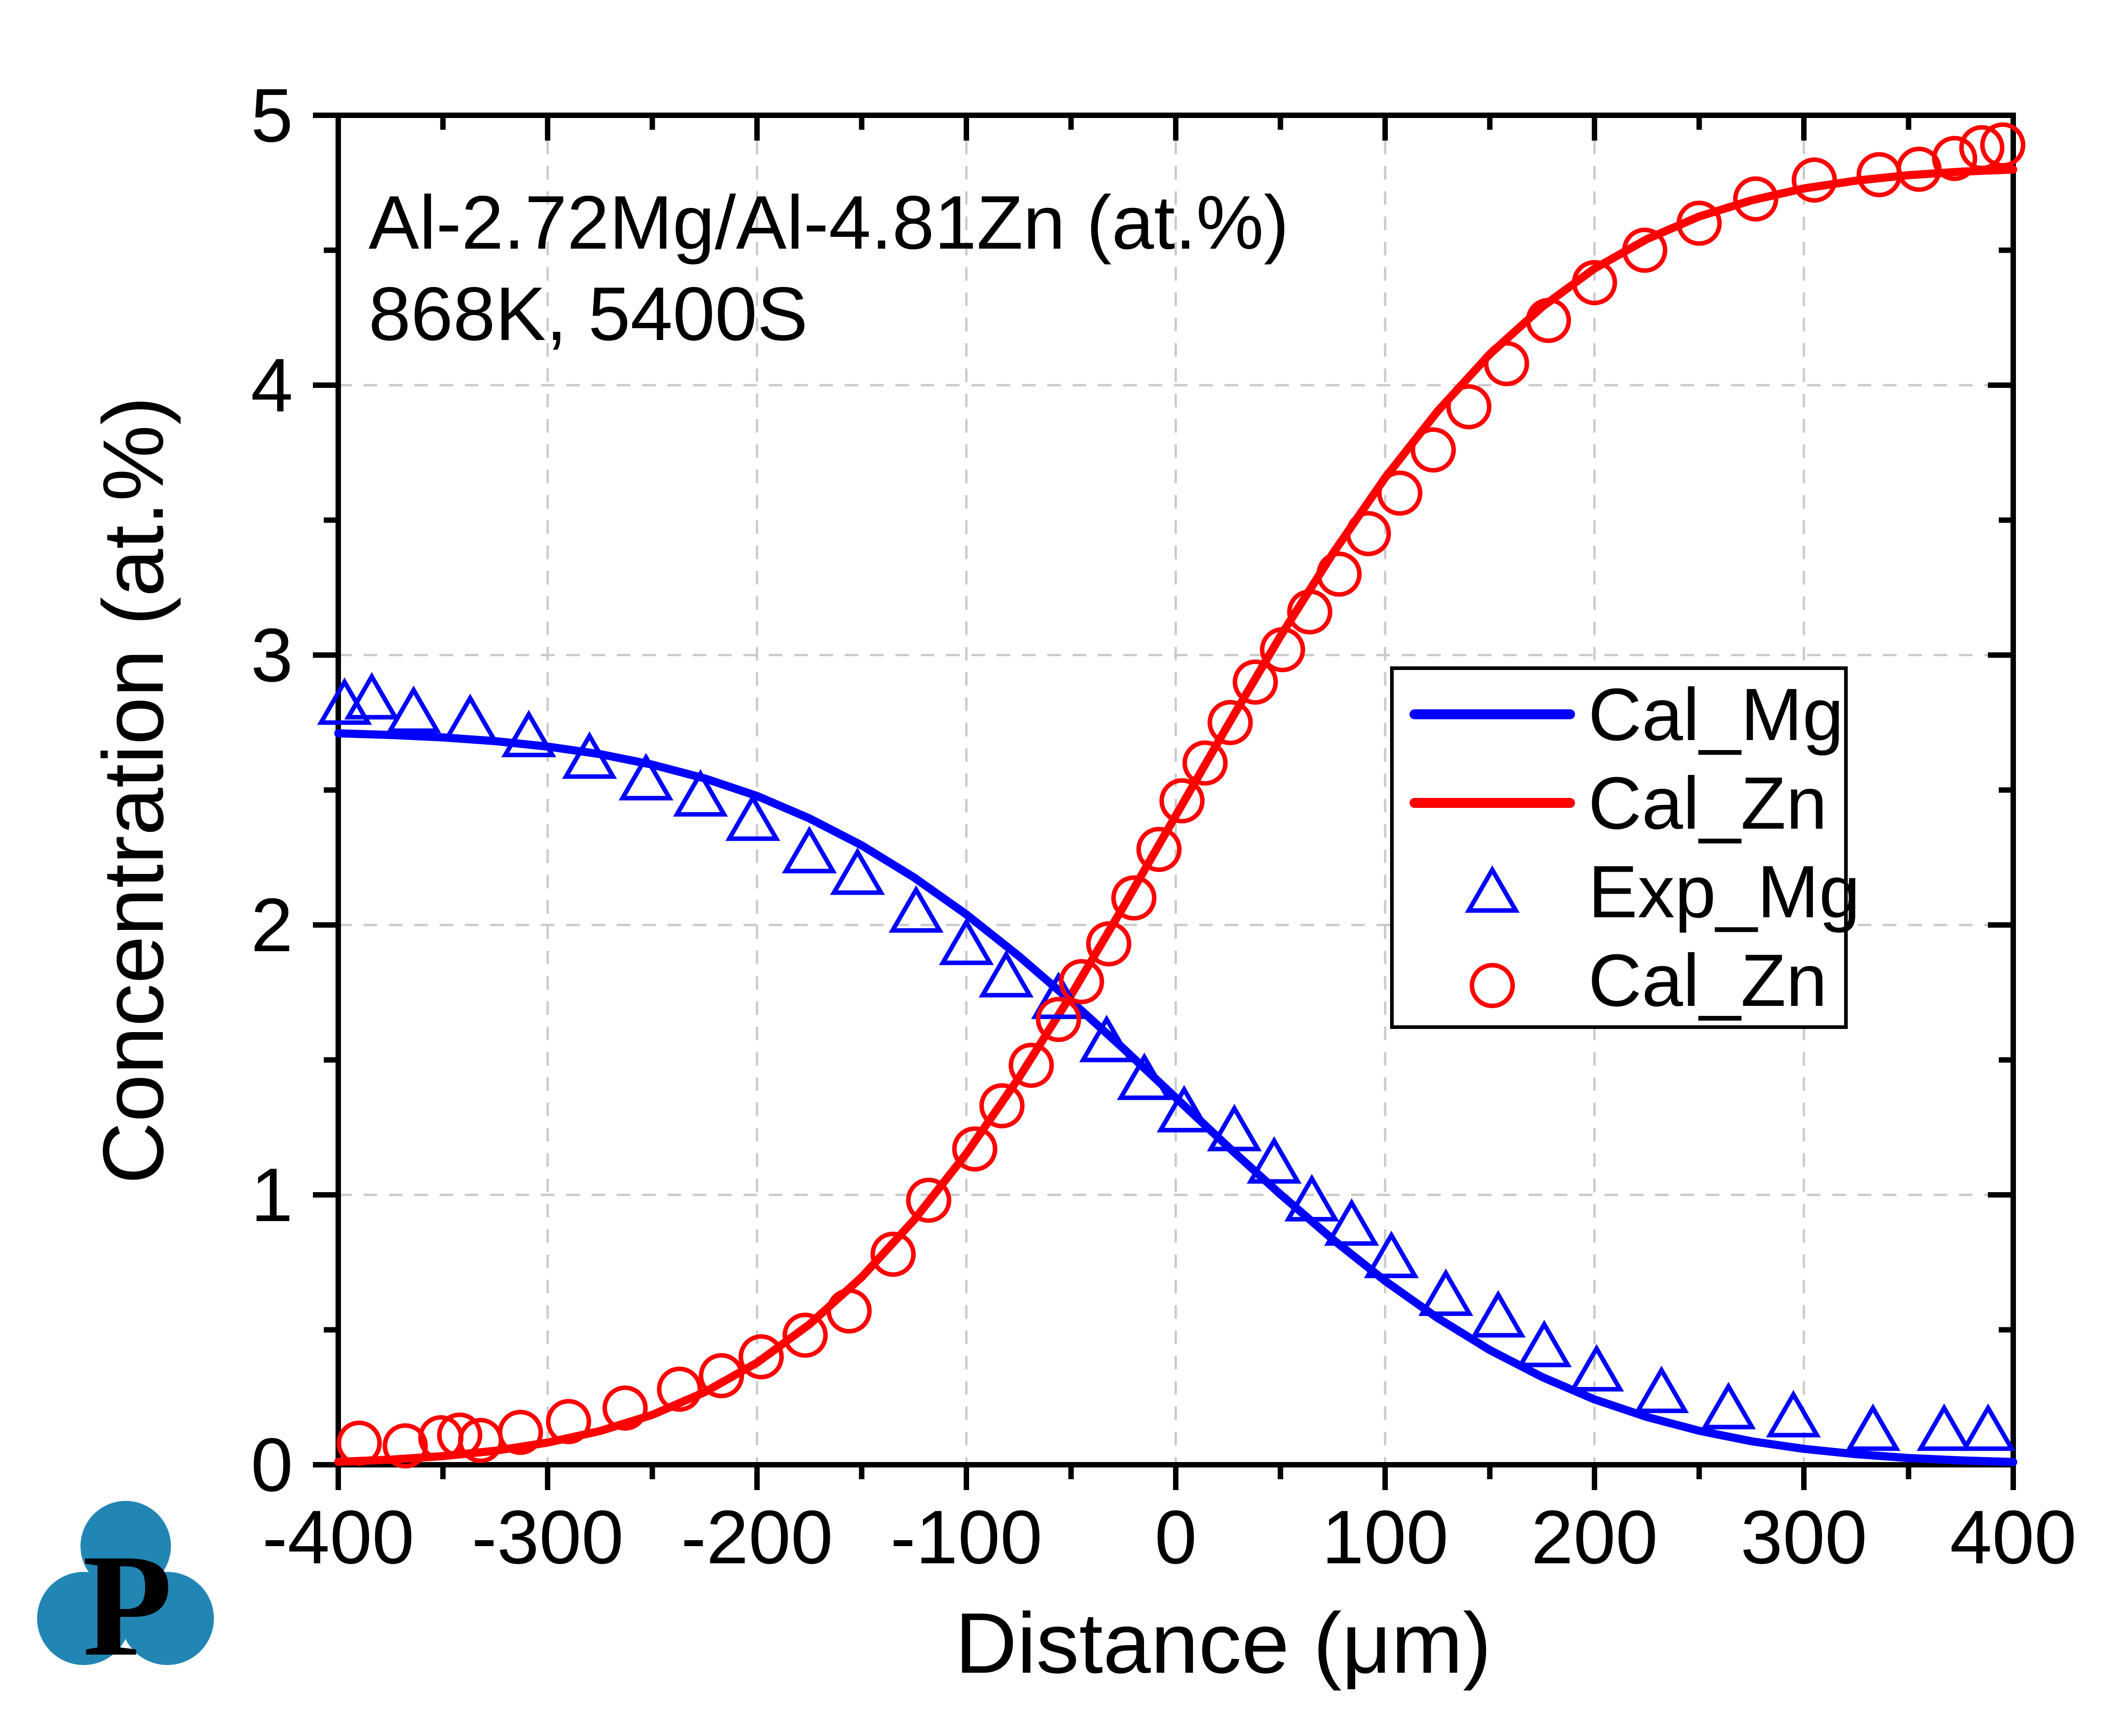 Image resolution: width=2110 pixels, height=1736 pixels. What do you see at coordinates (1223, 1643) in the screenshot?
I see `x-axis-title: Distance (μm)` at bounding box center [1223, 1643].